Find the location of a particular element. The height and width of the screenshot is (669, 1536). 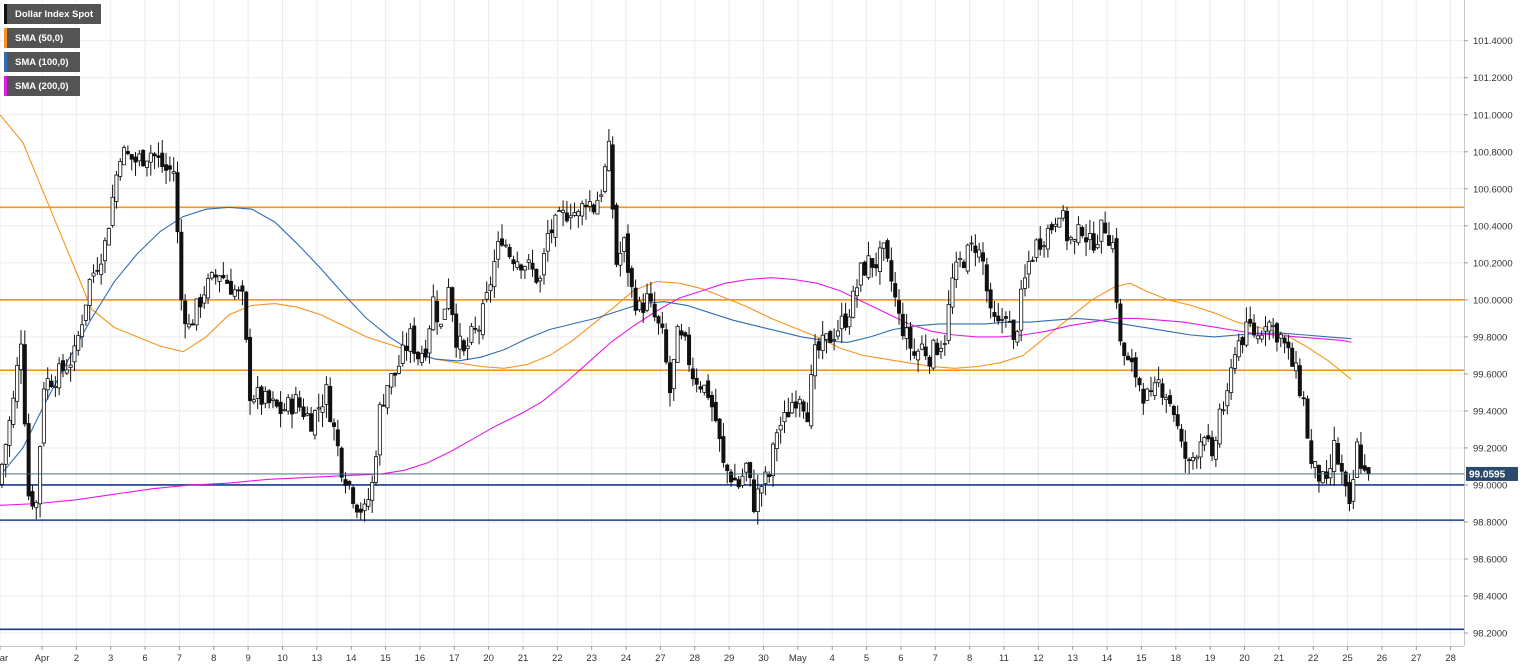

x-tick-label: 16 is located at coordinates (420, 658).